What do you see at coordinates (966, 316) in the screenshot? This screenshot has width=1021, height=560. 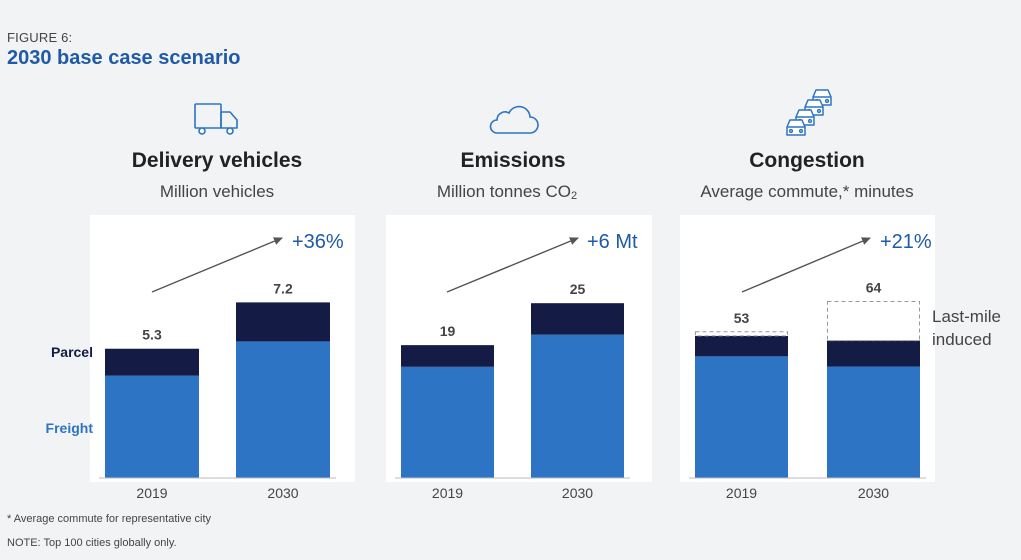 I see `legend-induced-line1: Last-mile` at bounding box center [966, 316].